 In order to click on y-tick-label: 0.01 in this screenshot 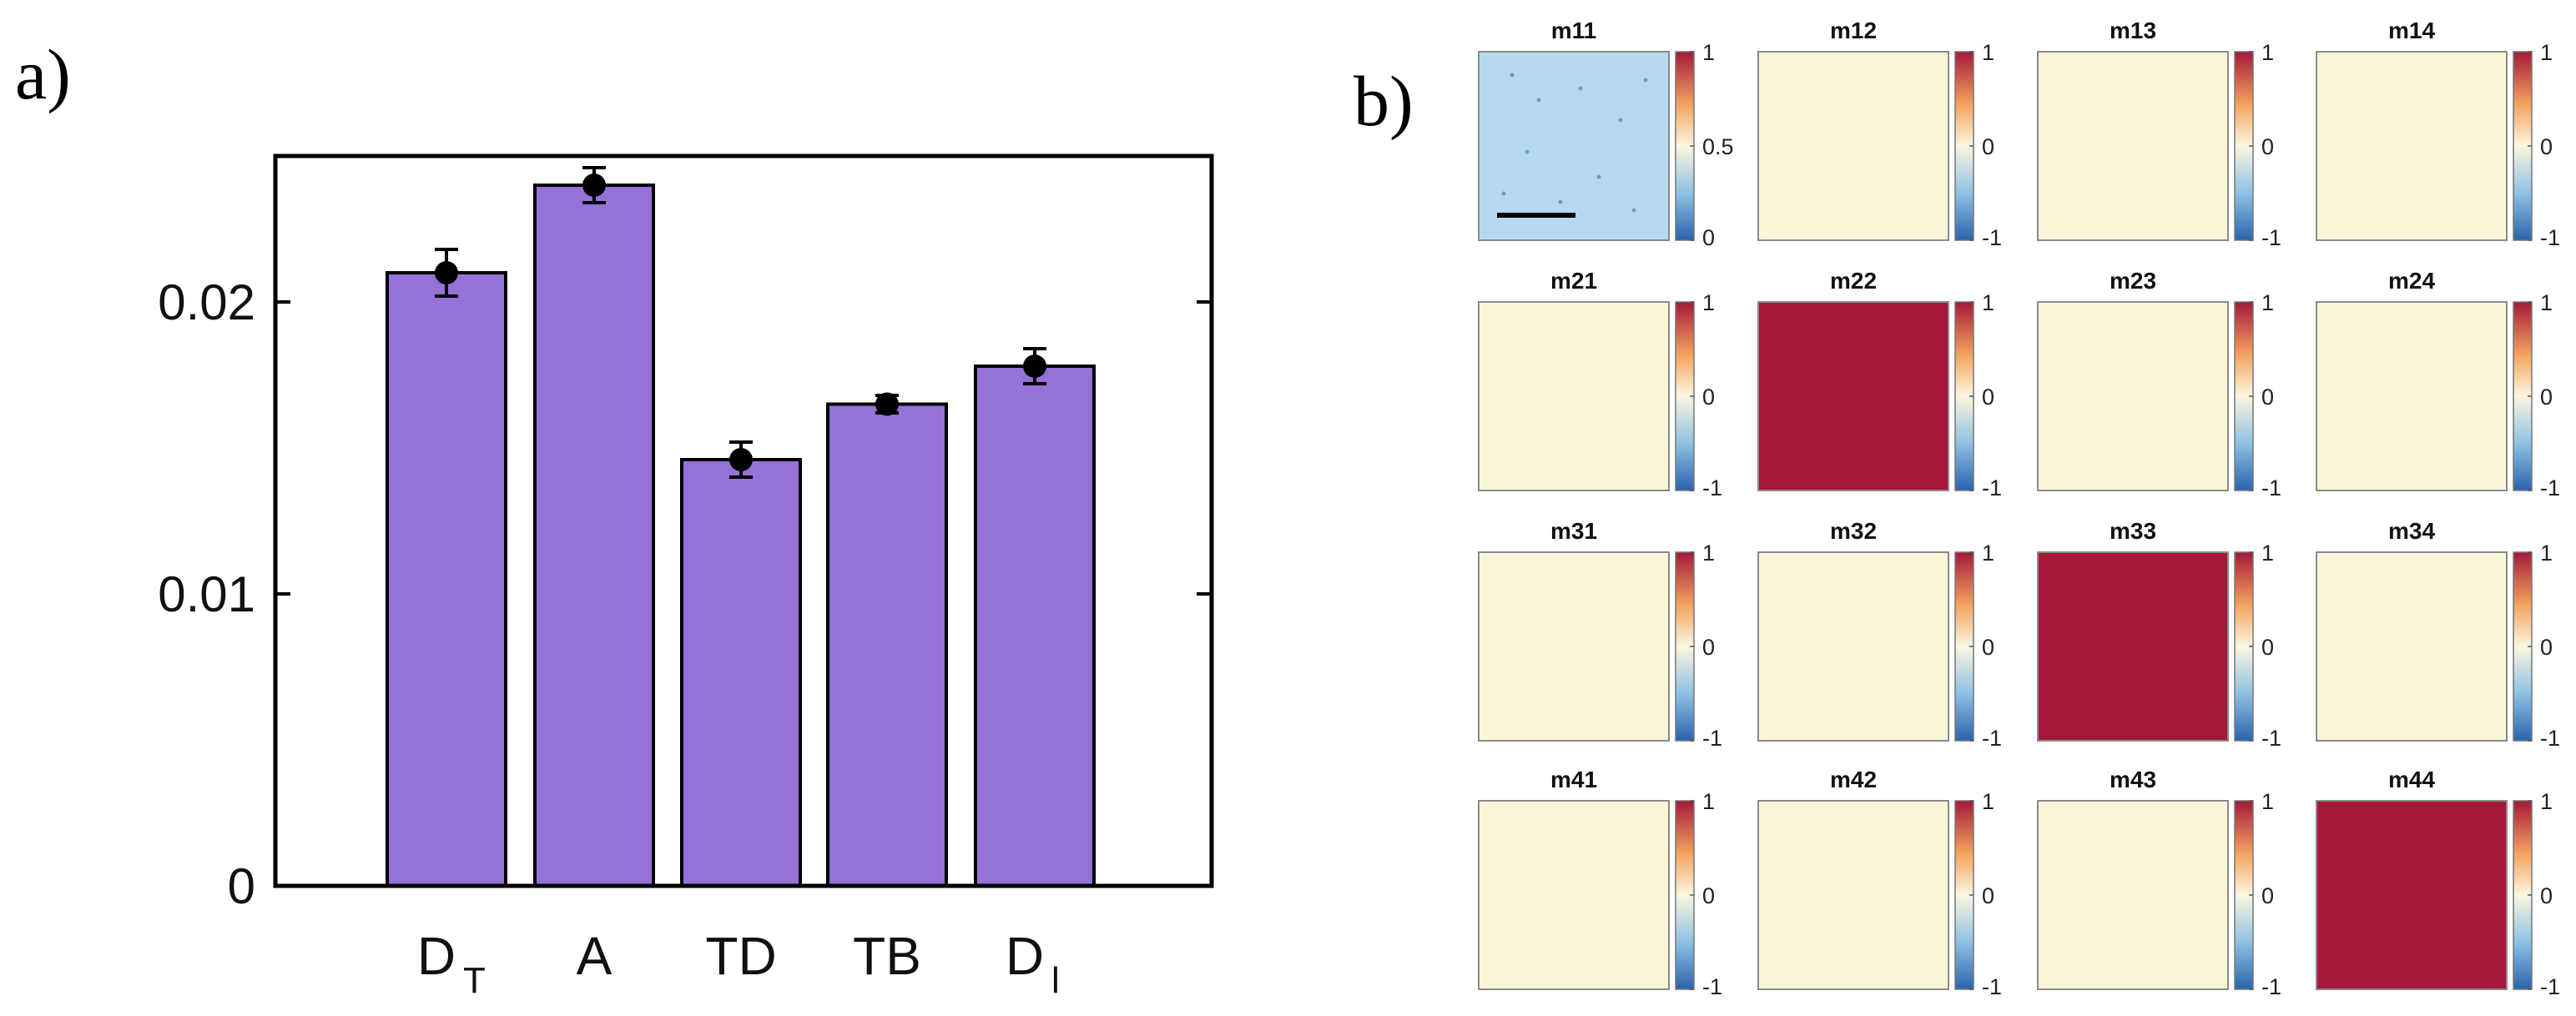, I will do `click(206, 594)`.